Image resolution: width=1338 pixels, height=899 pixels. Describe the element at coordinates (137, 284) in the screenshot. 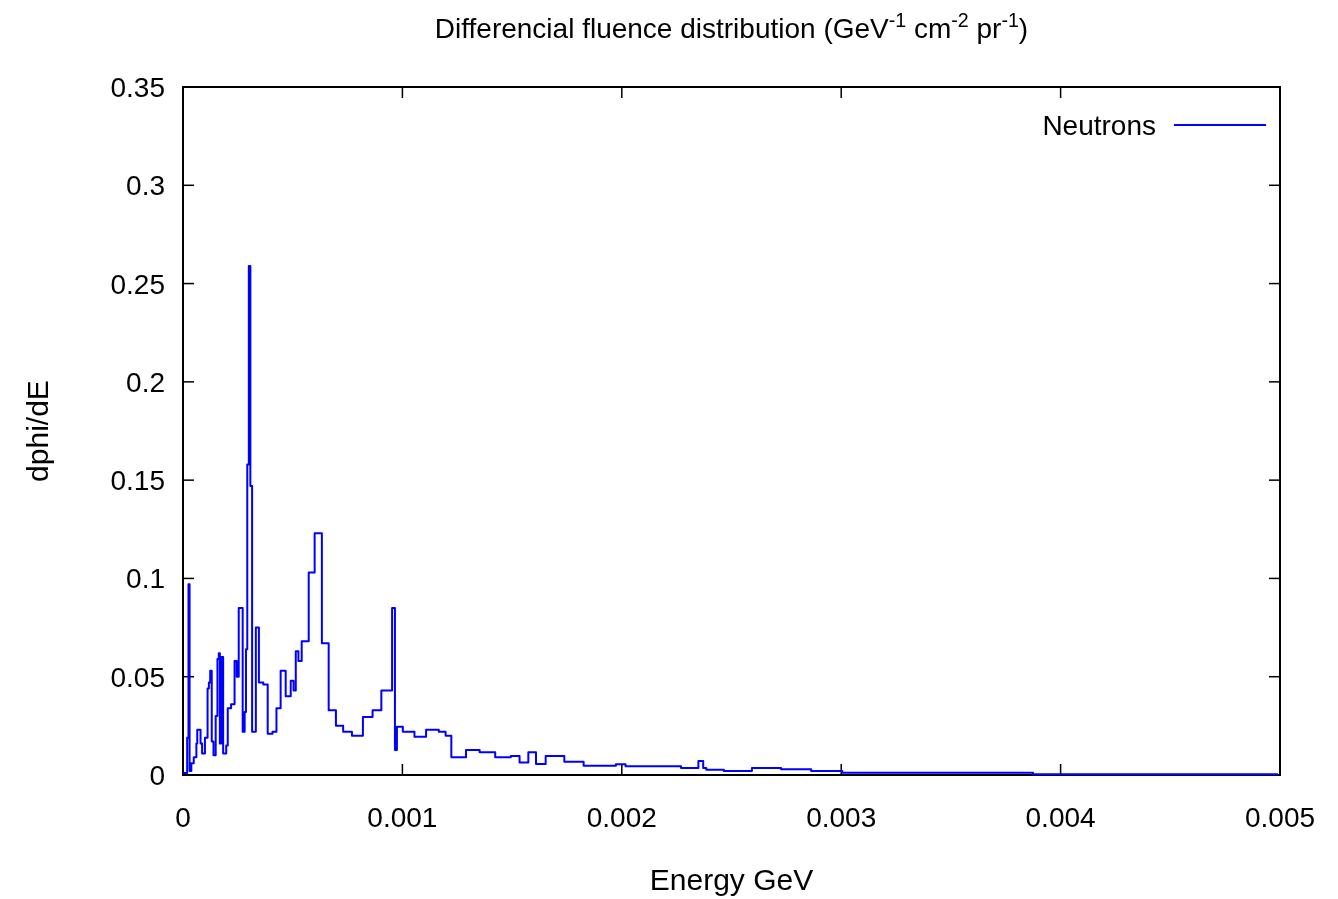

I see `y-tick-label: 0.25` at that location.